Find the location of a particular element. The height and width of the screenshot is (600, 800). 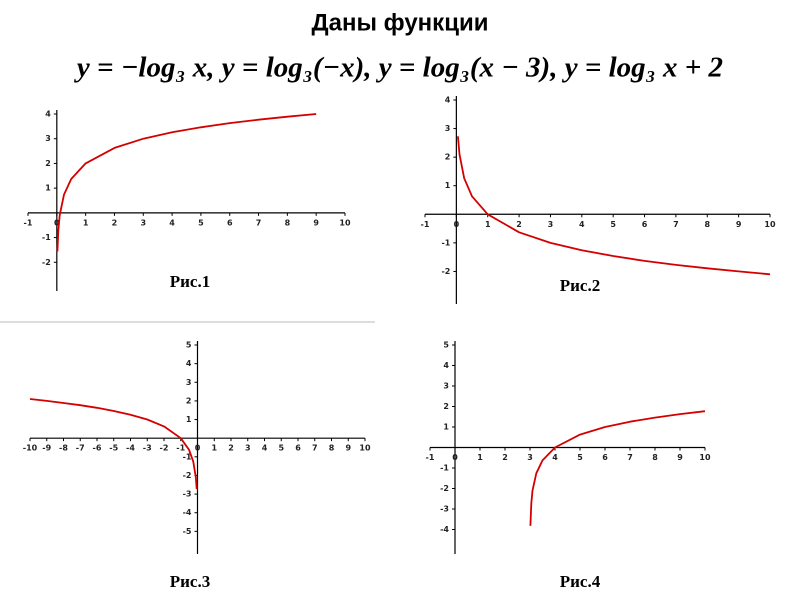

x-tick-label: -8 is located at coordinates (63, 448).